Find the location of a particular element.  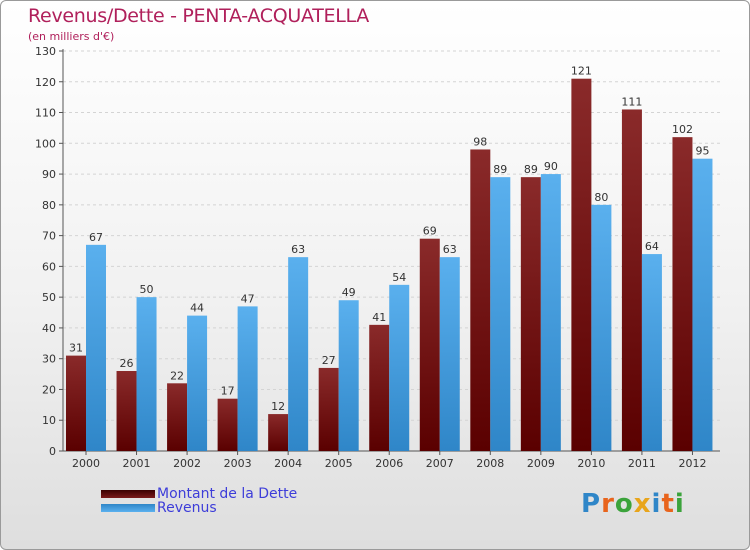

data-label-debt: 12 is located at coordinates (278, 406).